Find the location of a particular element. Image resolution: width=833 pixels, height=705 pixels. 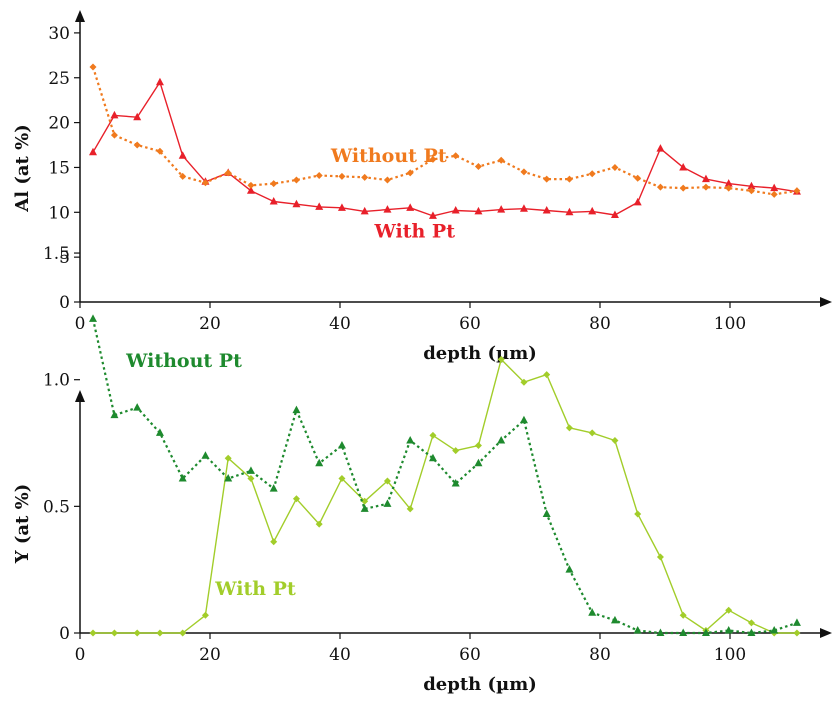

y-x-tick-label: 0 is located at coordinates (80, 655).